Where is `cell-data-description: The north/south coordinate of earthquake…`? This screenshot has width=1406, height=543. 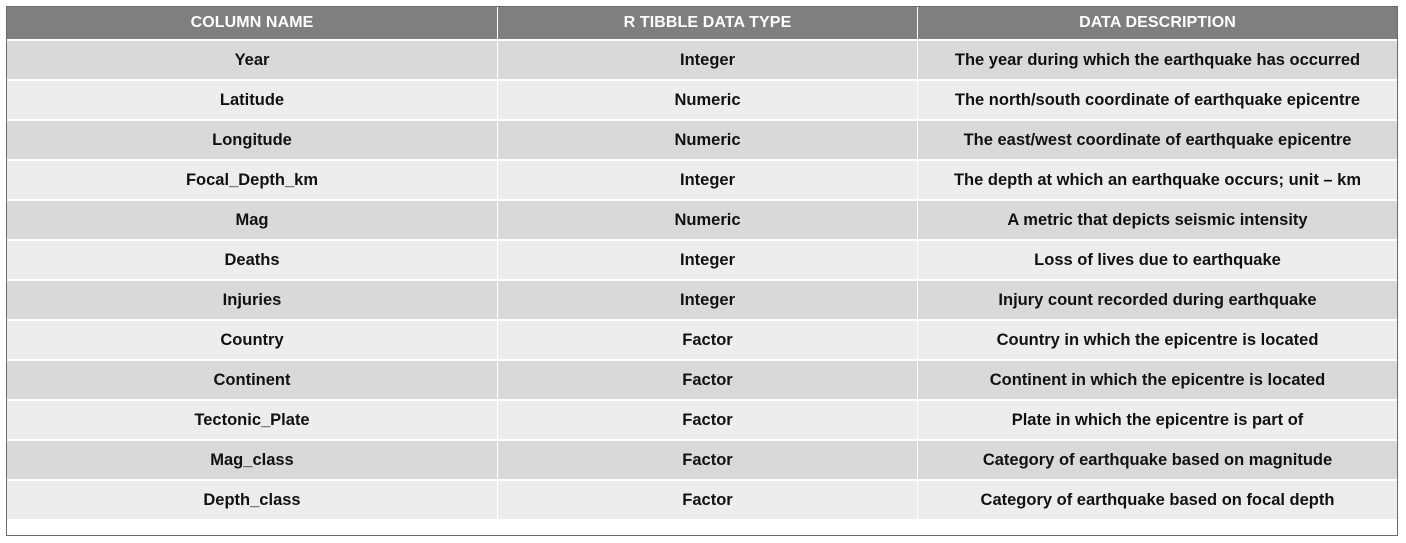 cell-data-description: The north/south coordinate of earthquake… is located at coordinates (1157, 99).